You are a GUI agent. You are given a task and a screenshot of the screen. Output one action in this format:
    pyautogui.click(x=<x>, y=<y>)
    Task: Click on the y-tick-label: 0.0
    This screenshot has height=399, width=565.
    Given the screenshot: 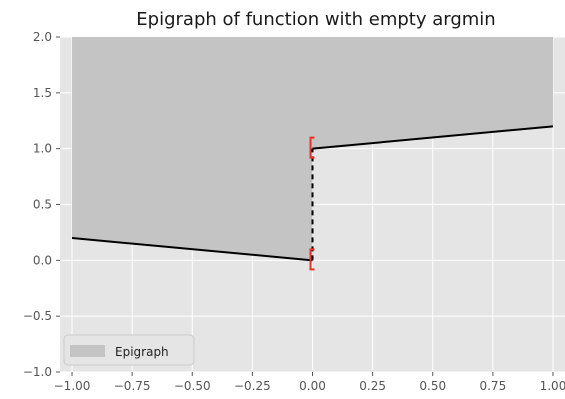 What is the action you would take?
    pyautogui.click(x=42, y=260)
    